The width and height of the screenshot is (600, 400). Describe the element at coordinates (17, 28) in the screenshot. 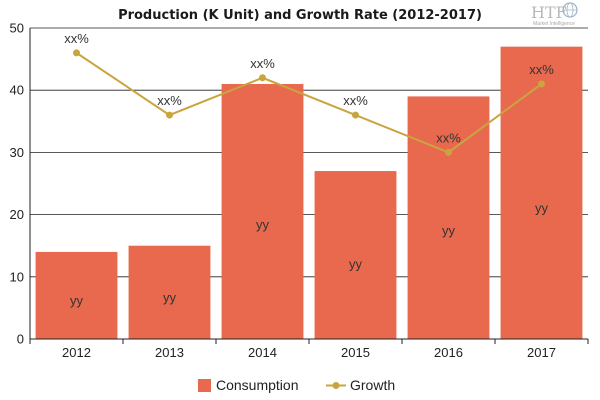

I see `y-tick-label: 50` at that location.